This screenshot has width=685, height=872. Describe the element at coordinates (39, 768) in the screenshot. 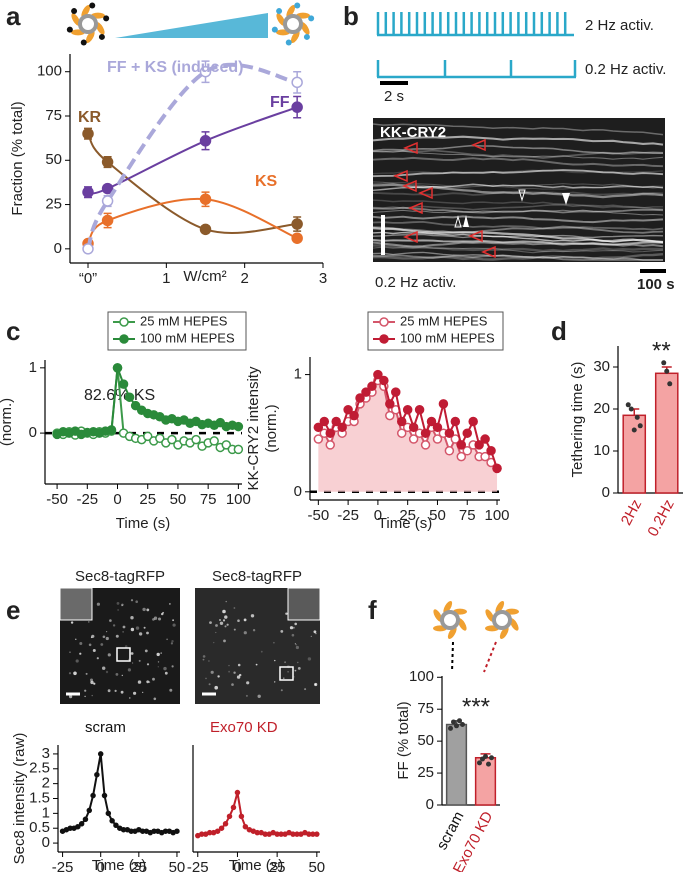

I see `y-tick-label: 2.5` at that location.